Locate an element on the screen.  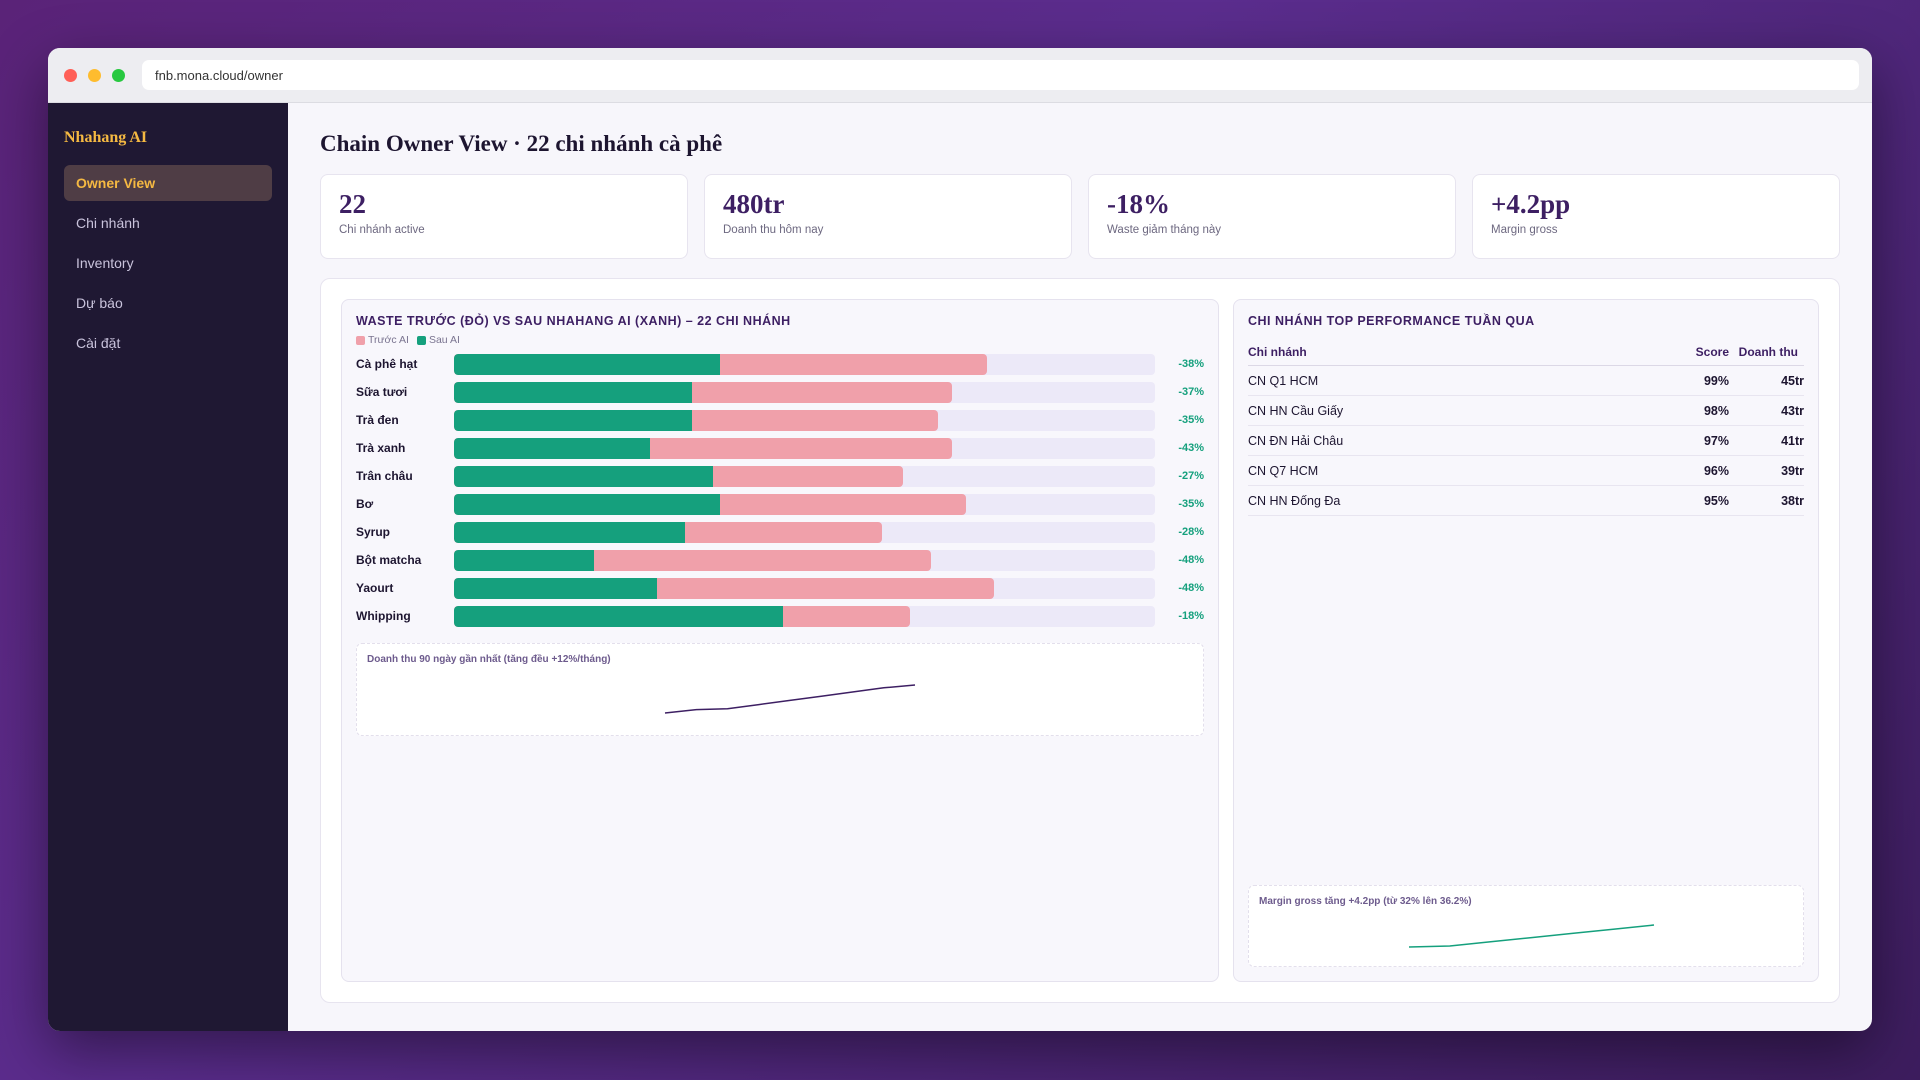
bar-row: Cà phê hạt -38% is located at coordinates (780, 364).